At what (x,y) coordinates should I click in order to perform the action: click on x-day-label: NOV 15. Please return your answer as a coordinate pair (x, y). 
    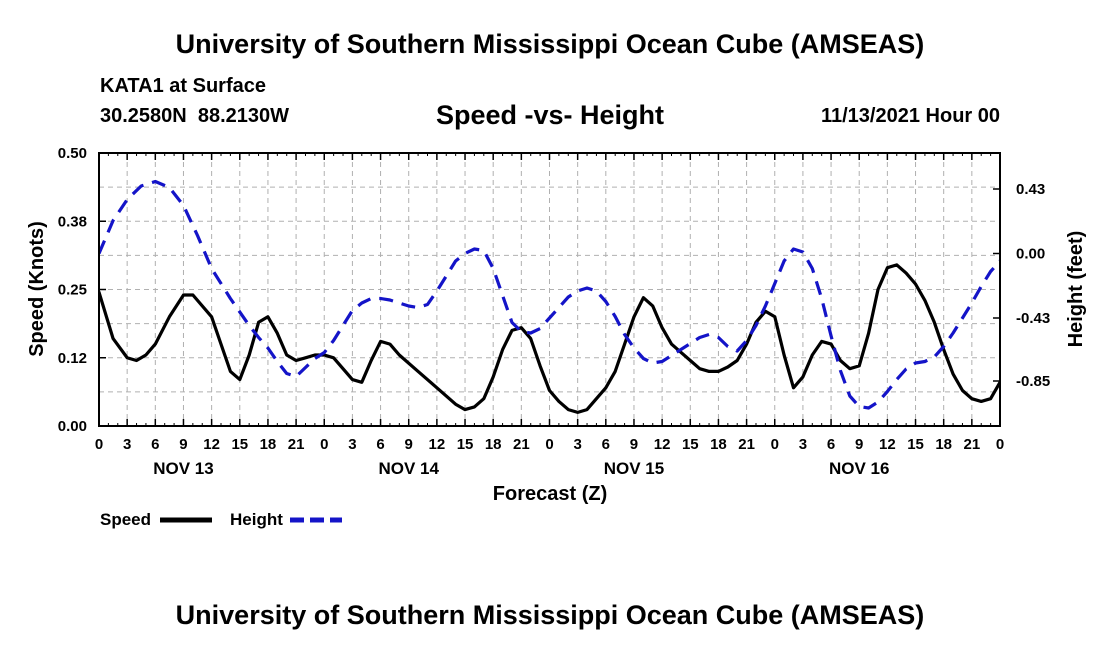
    Looking at the image, I should click on (634, 468).